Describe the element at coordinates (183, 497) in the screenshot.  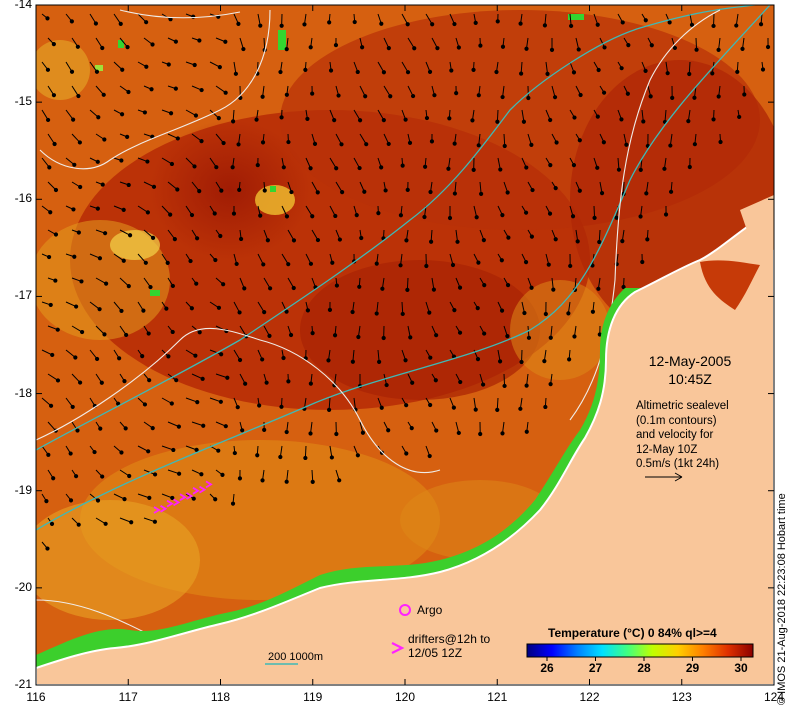
I see `drifter-track` at that location.